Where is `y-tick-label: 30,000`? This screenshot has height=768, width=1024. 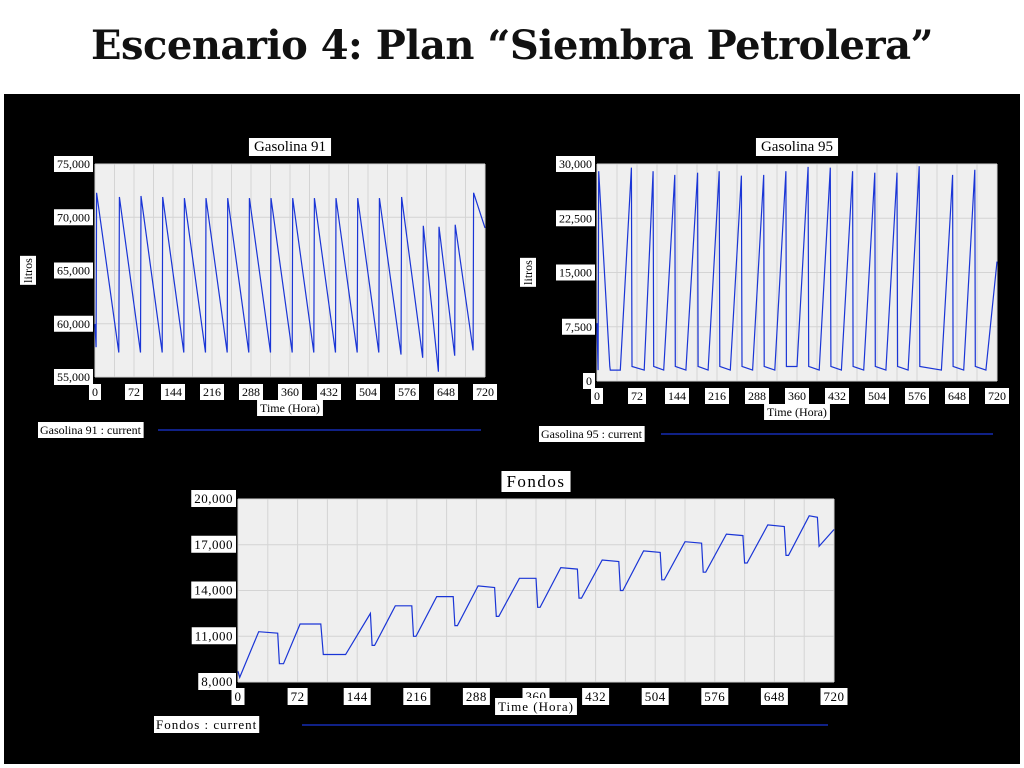 y-tick-label: 30,000 is located at coordinates (575, 164).